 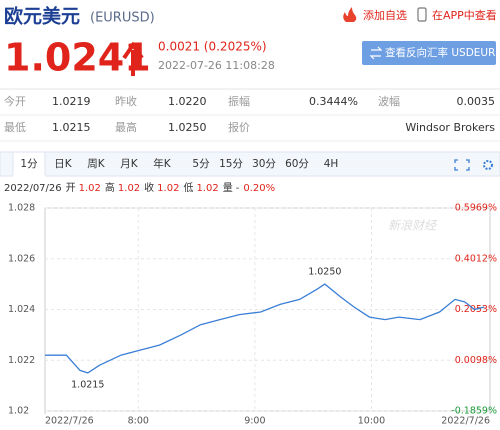 What do you see at coordinates (138, 421) in the screenshot?
I see `x-tick-label: 8:00` at bounding box center [138, 421].